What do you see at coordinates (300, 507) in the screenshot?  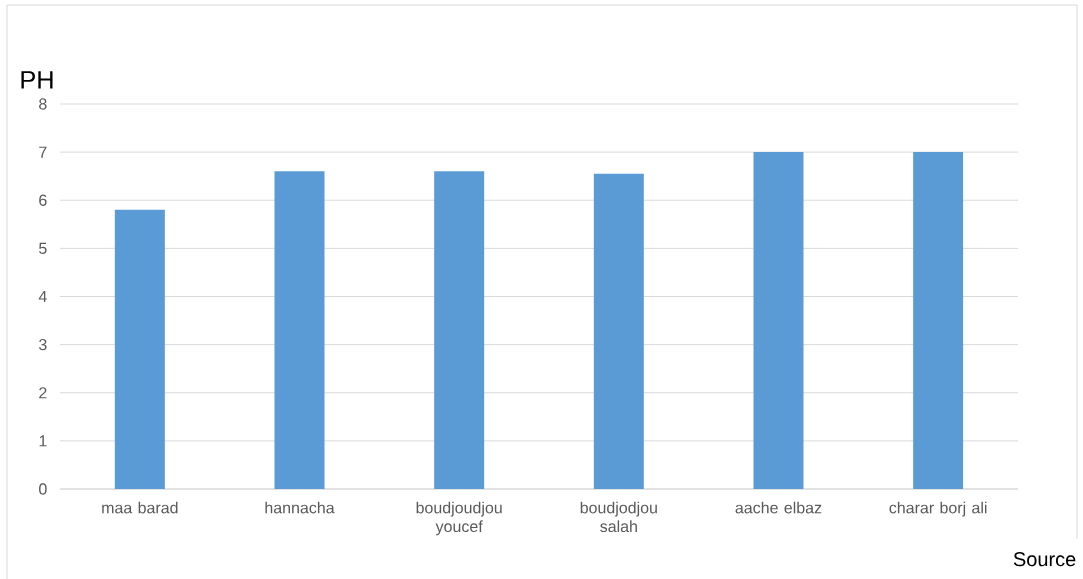 I see `x-tick-label: hannacha` at bounding box center [300, 507].